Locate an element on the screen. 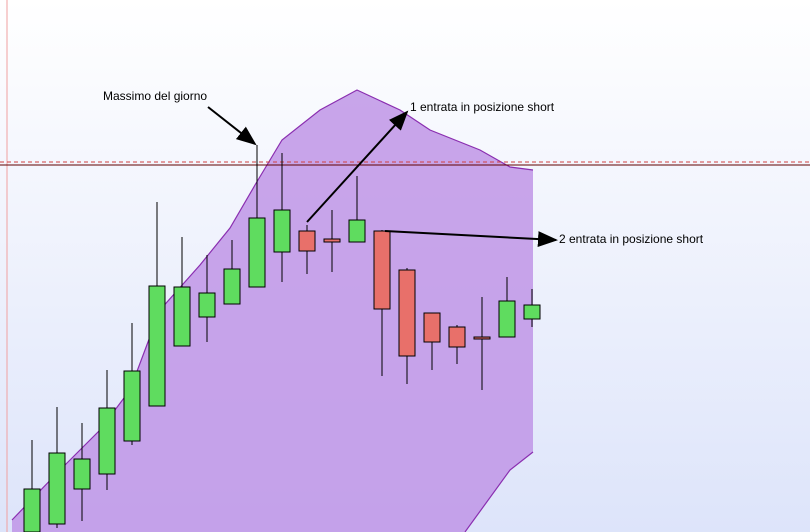 The height and width of the screenshot is (532, 810). annotation: Massimo del giorno is located at coordinates (155, 96).